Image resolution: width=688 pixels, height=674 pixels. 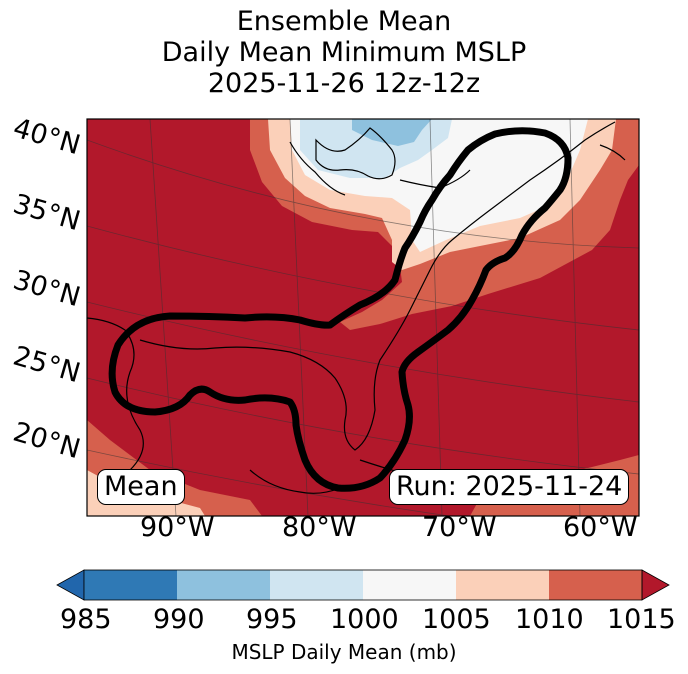 What do you see at coordinates (549, 619) in the screenshot?
I see `colorbar-tick-1010: 1010` at bounding box center [549, 619].